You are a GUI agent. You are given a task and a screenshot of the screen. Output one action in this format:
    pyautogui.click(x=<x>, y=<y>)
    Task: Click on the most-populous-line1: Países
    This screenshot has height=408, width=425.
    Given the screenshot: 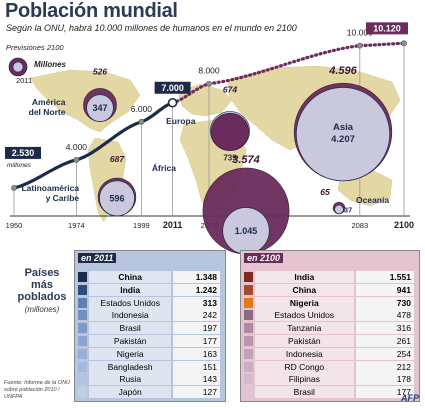 What is the action you would take?
    pyautogui.click(x=42, y=273)
    